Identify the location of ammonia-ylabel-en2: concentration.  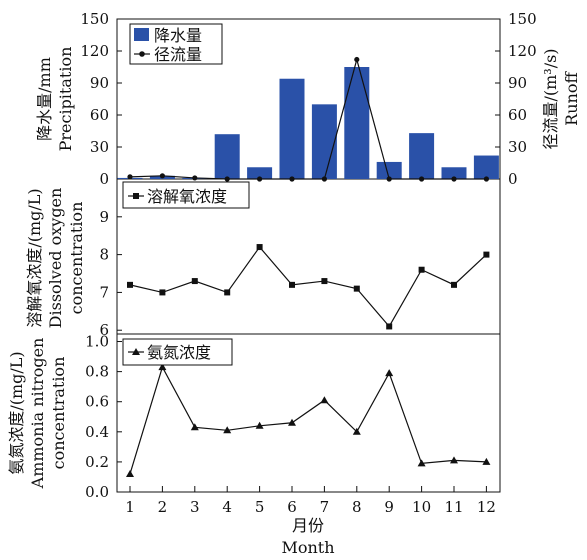
(58, 413).